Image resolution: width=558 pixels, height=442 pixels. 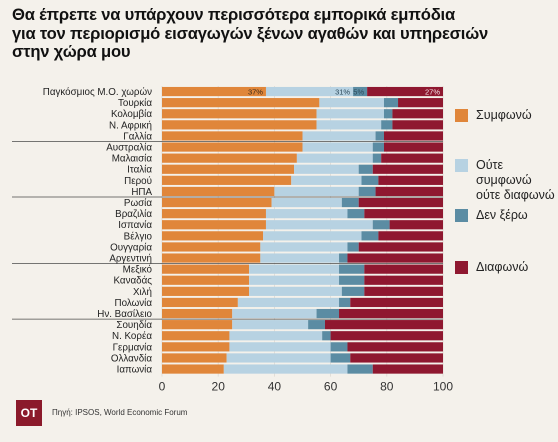 What do you see at coordinates (387, 386) in the screenshot?
I see `x-tick-label: 80` at bounding box center [387, 386].